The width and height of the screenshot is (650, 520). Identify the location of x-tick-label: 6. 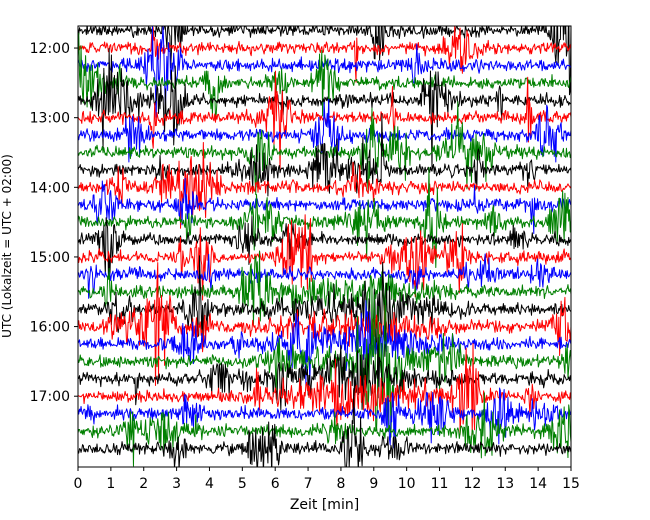
(275, 484).